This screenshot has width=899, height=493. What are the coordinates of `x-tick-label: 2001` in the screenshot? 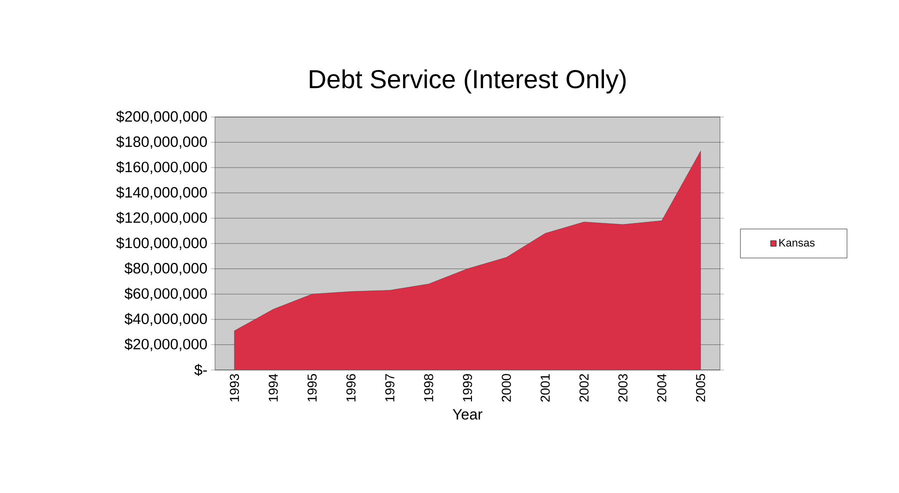 It's located at (545, 388).